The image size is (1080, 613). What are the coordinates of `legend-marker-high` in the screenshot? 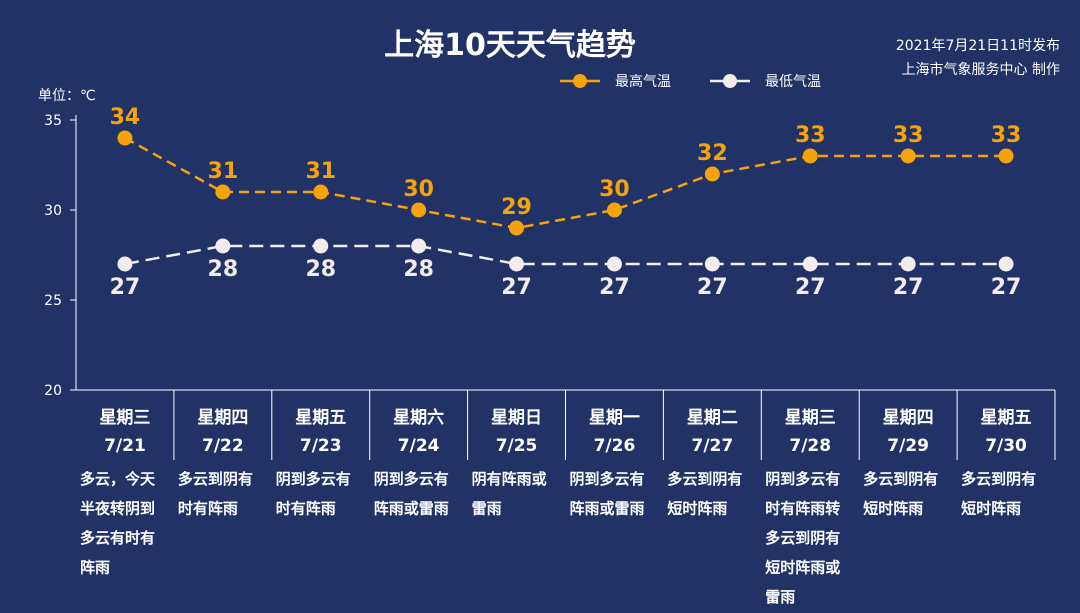 It's located at (580, 81).